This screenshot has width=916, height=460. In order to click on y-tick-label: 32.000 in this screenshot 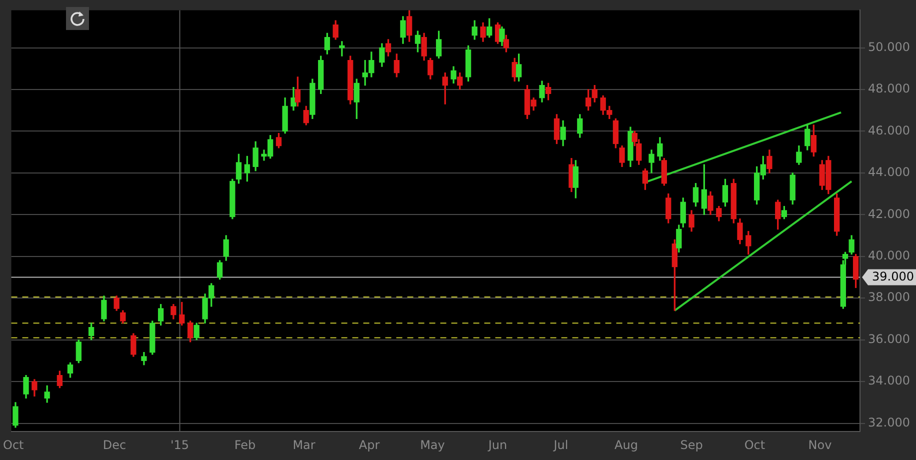, I will do `click(889, 422)`.